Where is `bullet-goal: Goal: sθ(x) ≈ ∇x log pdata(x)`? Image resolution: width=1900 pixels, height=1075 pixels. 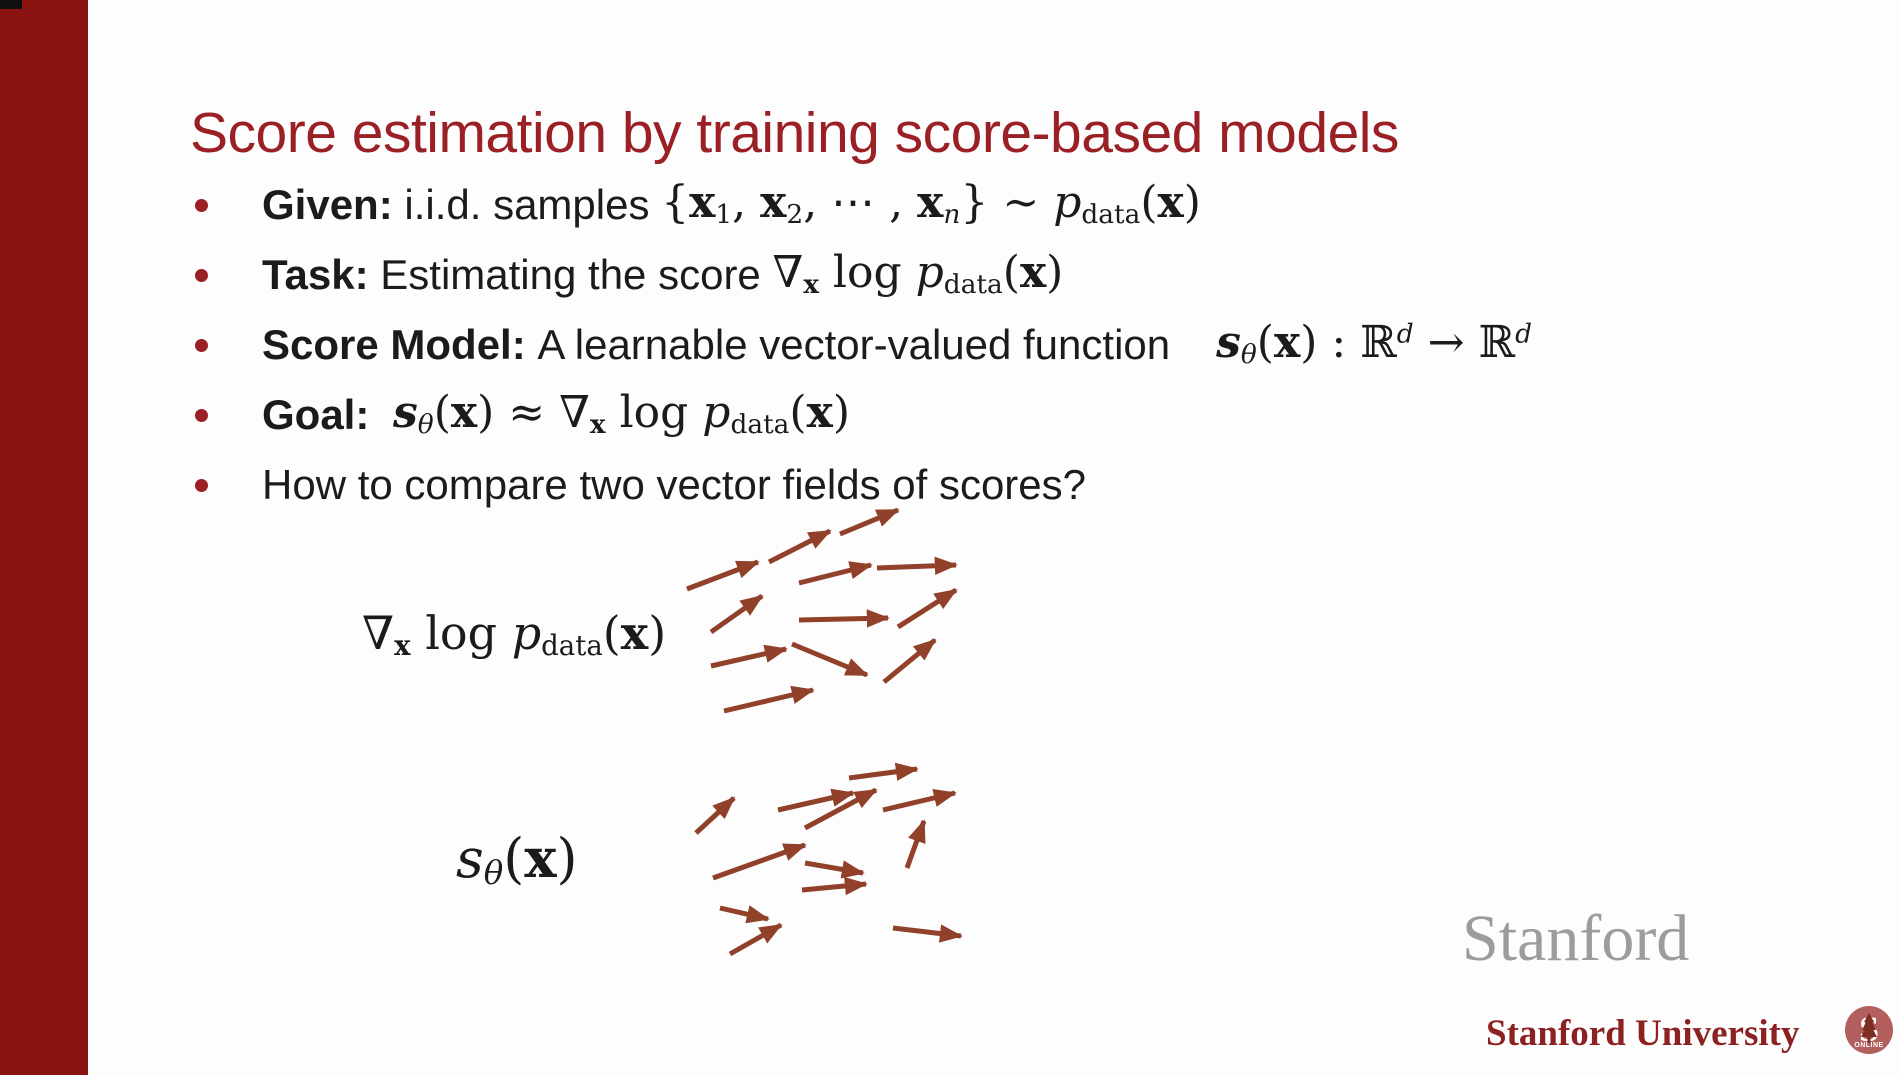 bullet-goal: Goal: sθ(x) ≈ ∇x log pdata(x) is located at coordinates (522, 415).